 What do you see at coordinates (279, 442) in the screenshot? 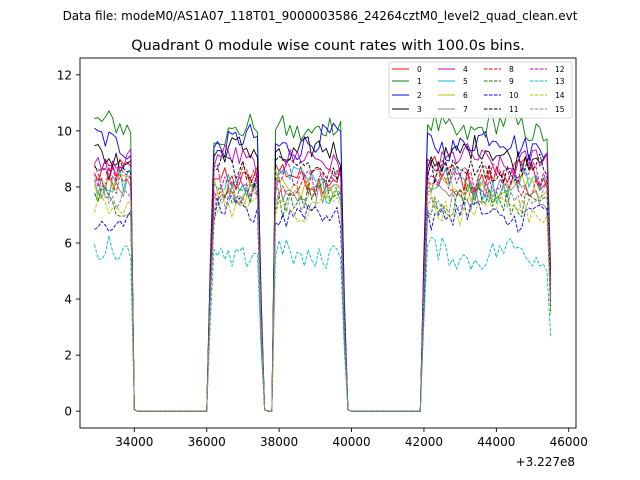
I see `x-tick-label: 38000` at bounding box center [279, 442].